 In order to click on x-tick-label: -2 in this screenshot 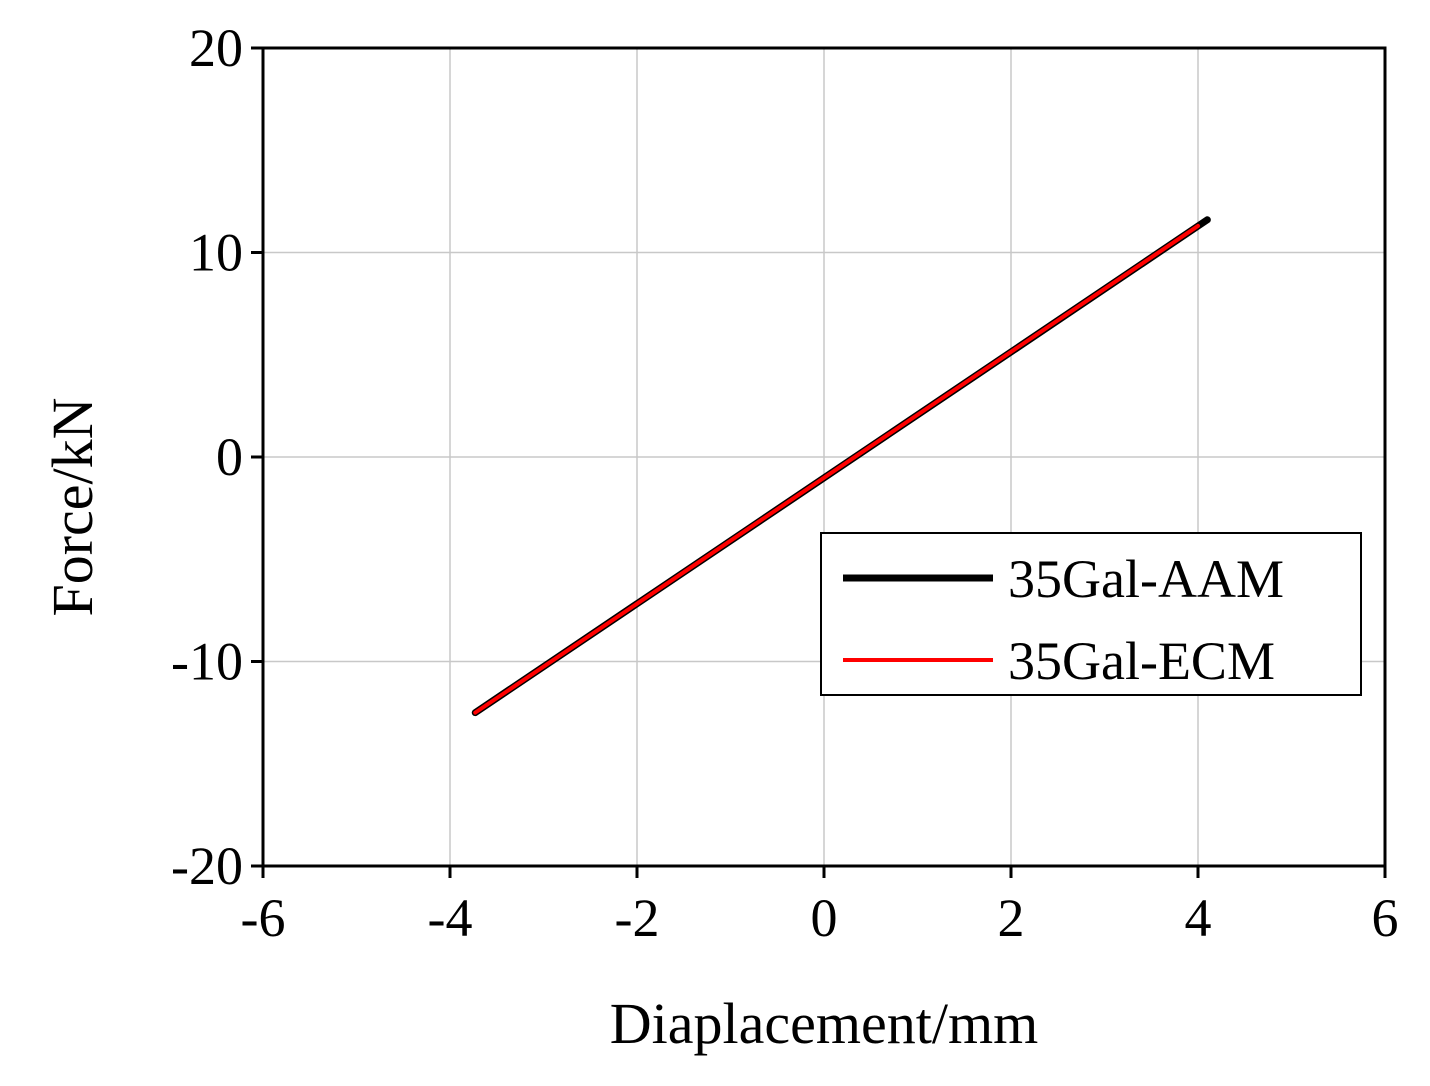, I will do `click(637, 918)`.